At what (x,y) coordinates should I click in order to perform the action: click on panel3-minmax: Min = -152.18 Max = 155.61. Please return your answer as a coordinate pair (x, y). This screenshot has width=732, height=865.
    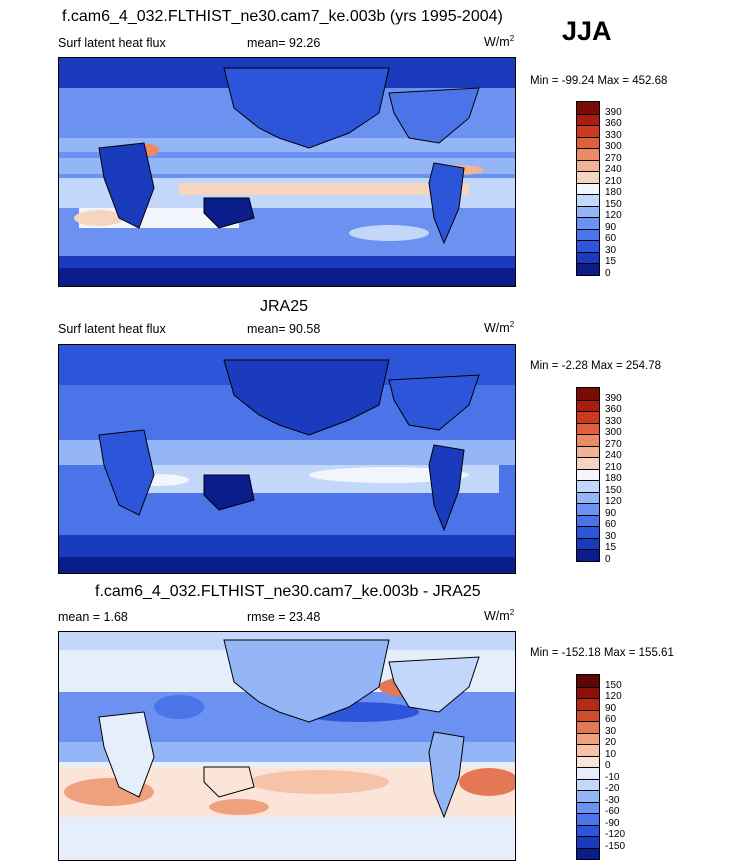
    Looking at the image, I should click on (602, 653).